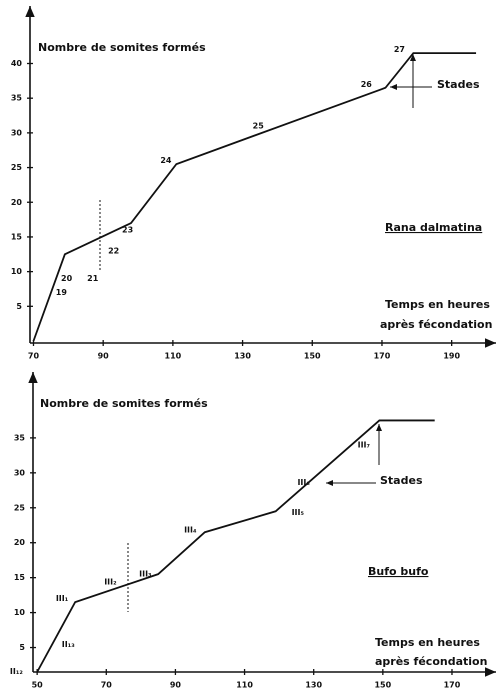  What do you see at coordinates (298, 512) in the screenshot?
I see `stage-label: III₅` at bounding box center [298, 512].